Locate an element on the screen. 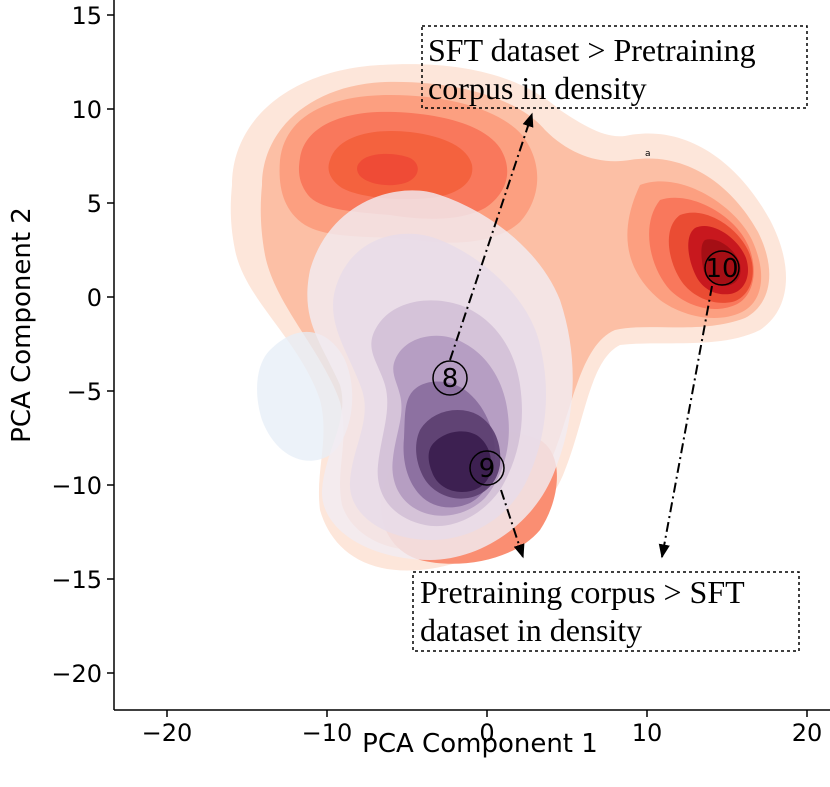  annotation-bottom-line-2: dataset in density is located at coordinates (531, 630).